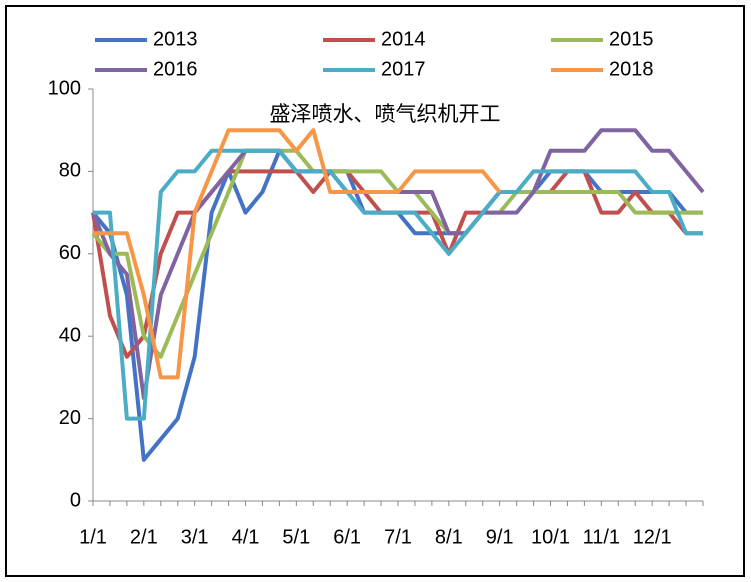  What do you see at coordinates (385, 114) in the screenshot?
I see `chart-title: 盛泽喷水、喷气织机开工` at bounding box center [385, 114].